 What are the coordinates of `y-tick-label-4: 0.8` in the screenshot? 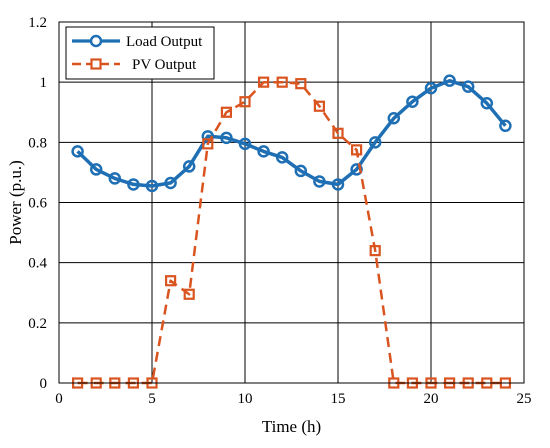 It's located at (37, 143).